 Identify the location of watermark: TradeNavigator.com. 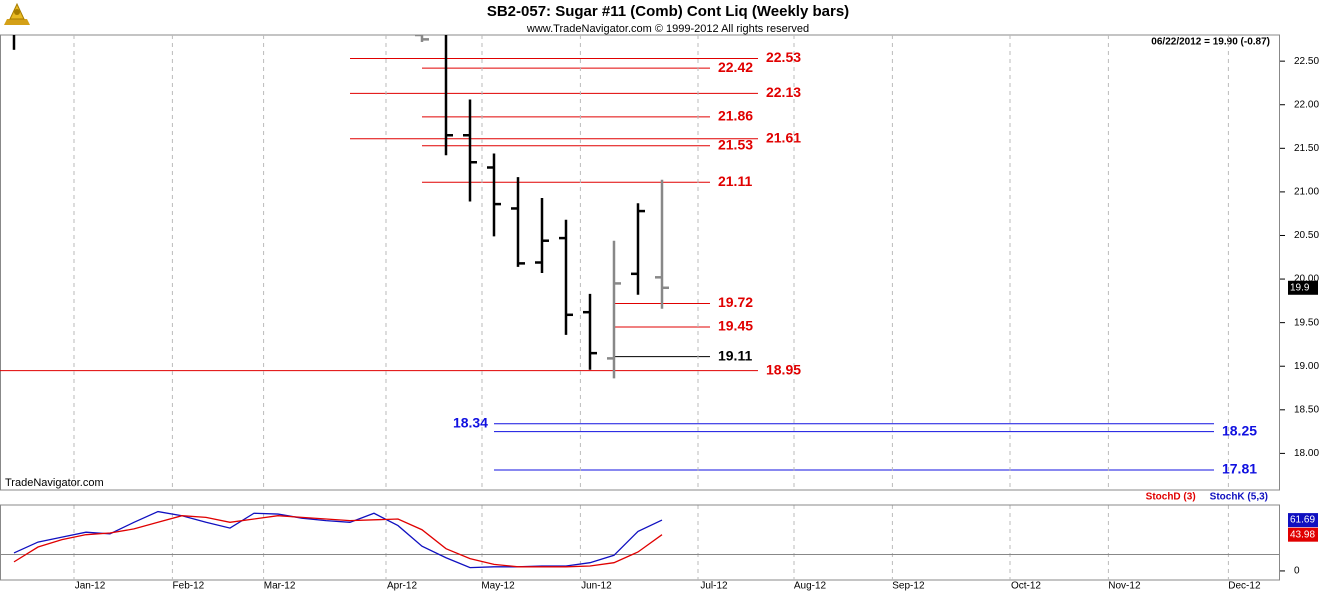
(54, 483).